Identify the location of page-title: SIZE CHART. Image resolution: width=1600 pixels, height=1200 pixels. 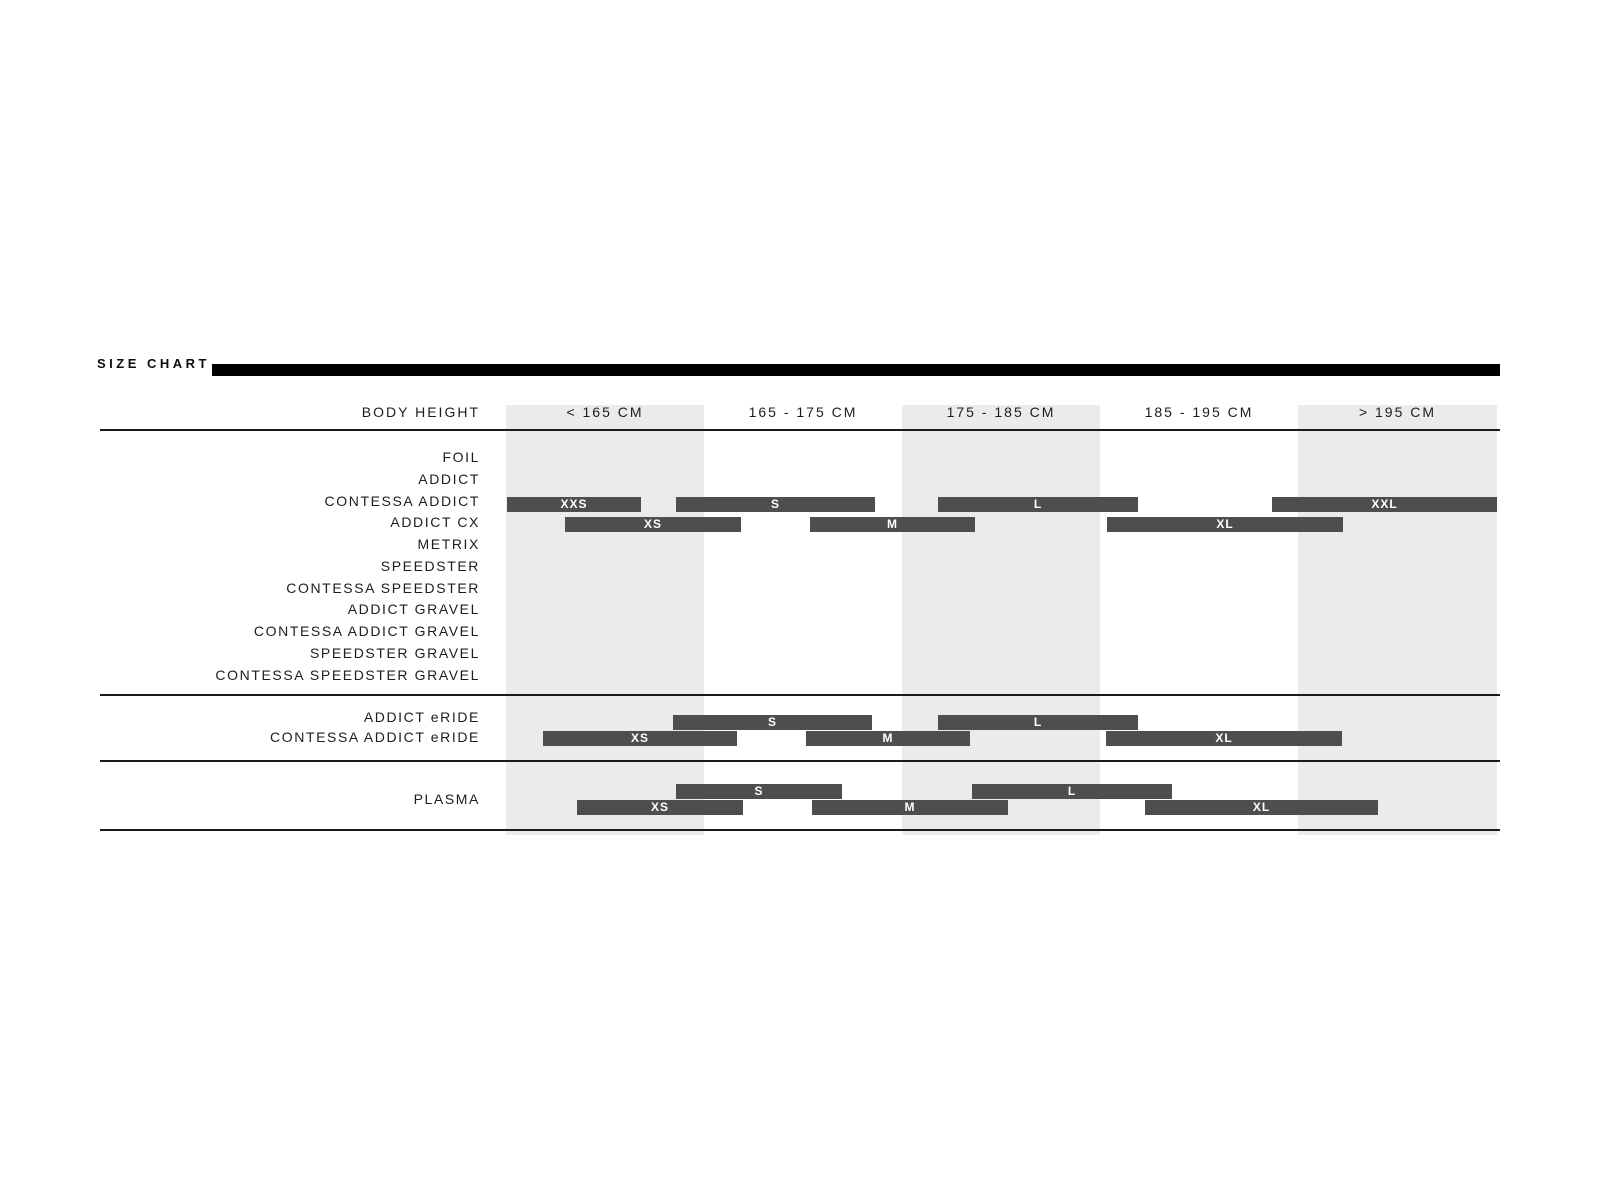
(153, 363).